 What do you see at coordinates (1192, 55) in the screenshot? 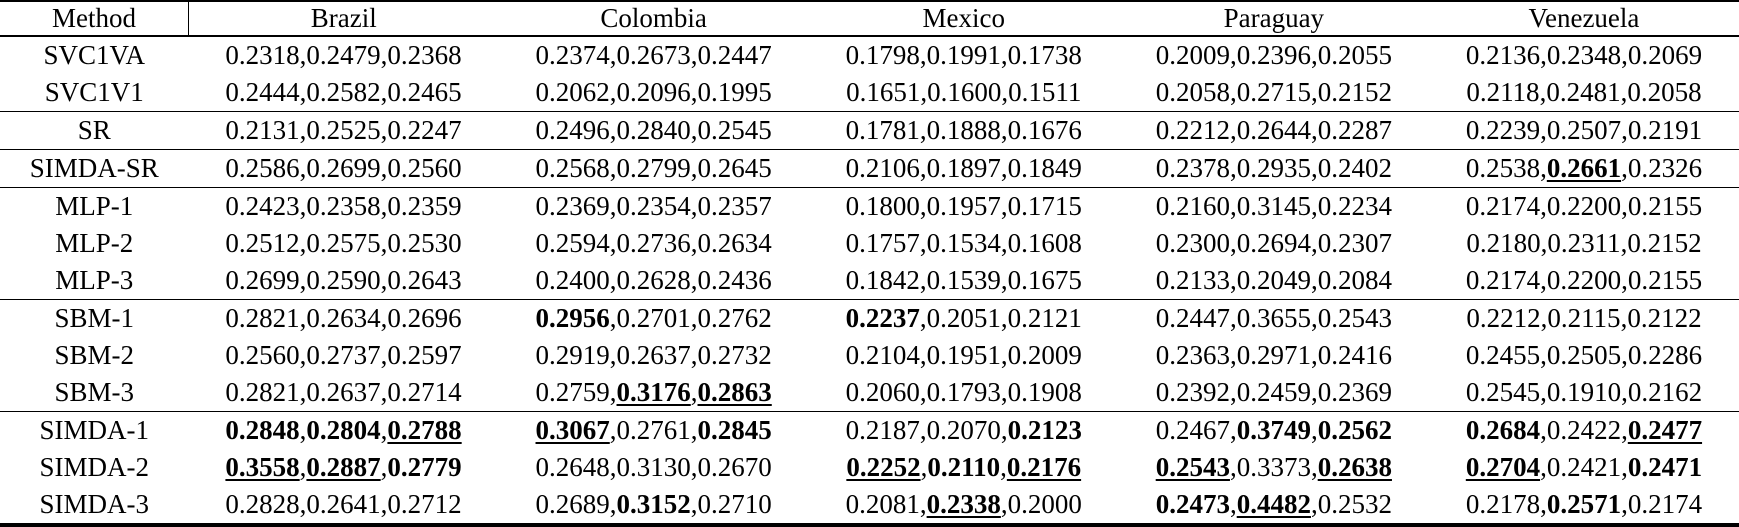
I see `metric-value: 0.2009` at bounding box center [1192, 55].